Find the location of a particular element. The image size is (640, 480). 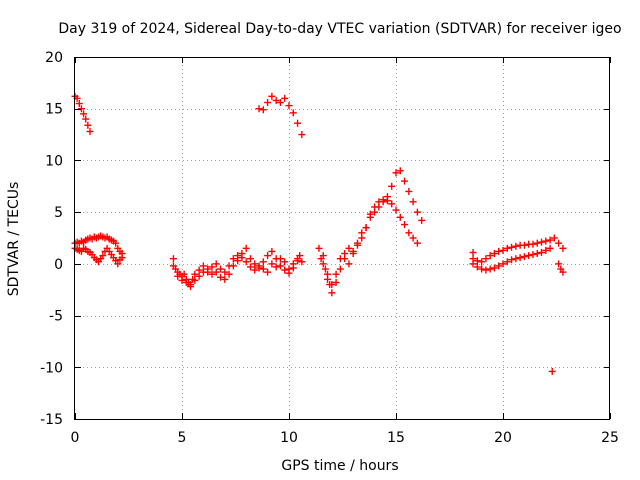

y-tick-label: 15 is located at coordinates (54, 110).